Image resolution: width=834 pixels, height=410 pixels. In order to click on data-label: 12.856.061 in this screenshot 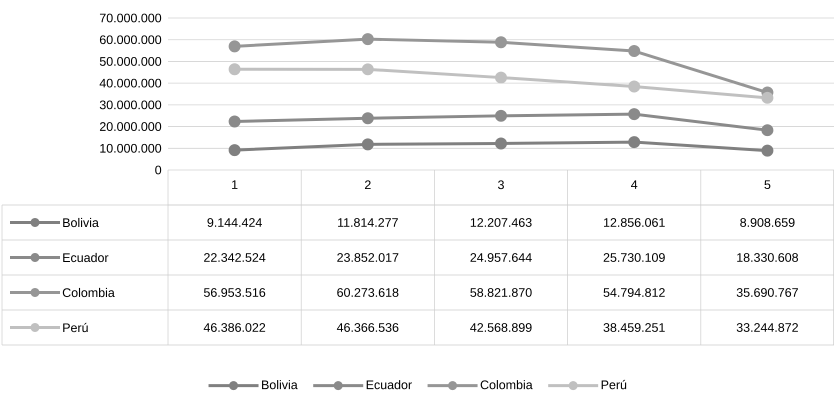, I will do `click(634, 222)`.